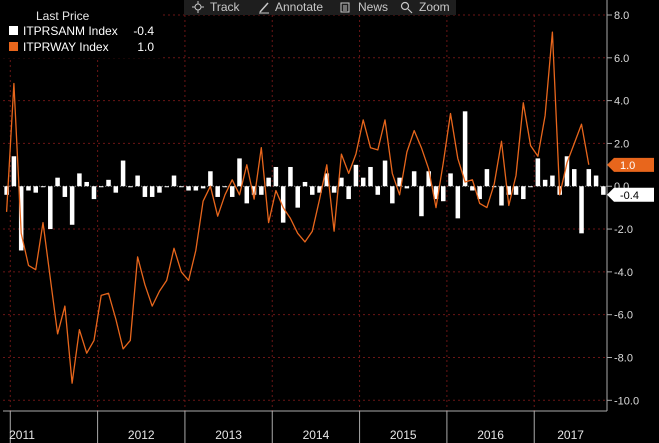 The image size is (659, 443). I want to click on news-label: News, so click(373, 7).